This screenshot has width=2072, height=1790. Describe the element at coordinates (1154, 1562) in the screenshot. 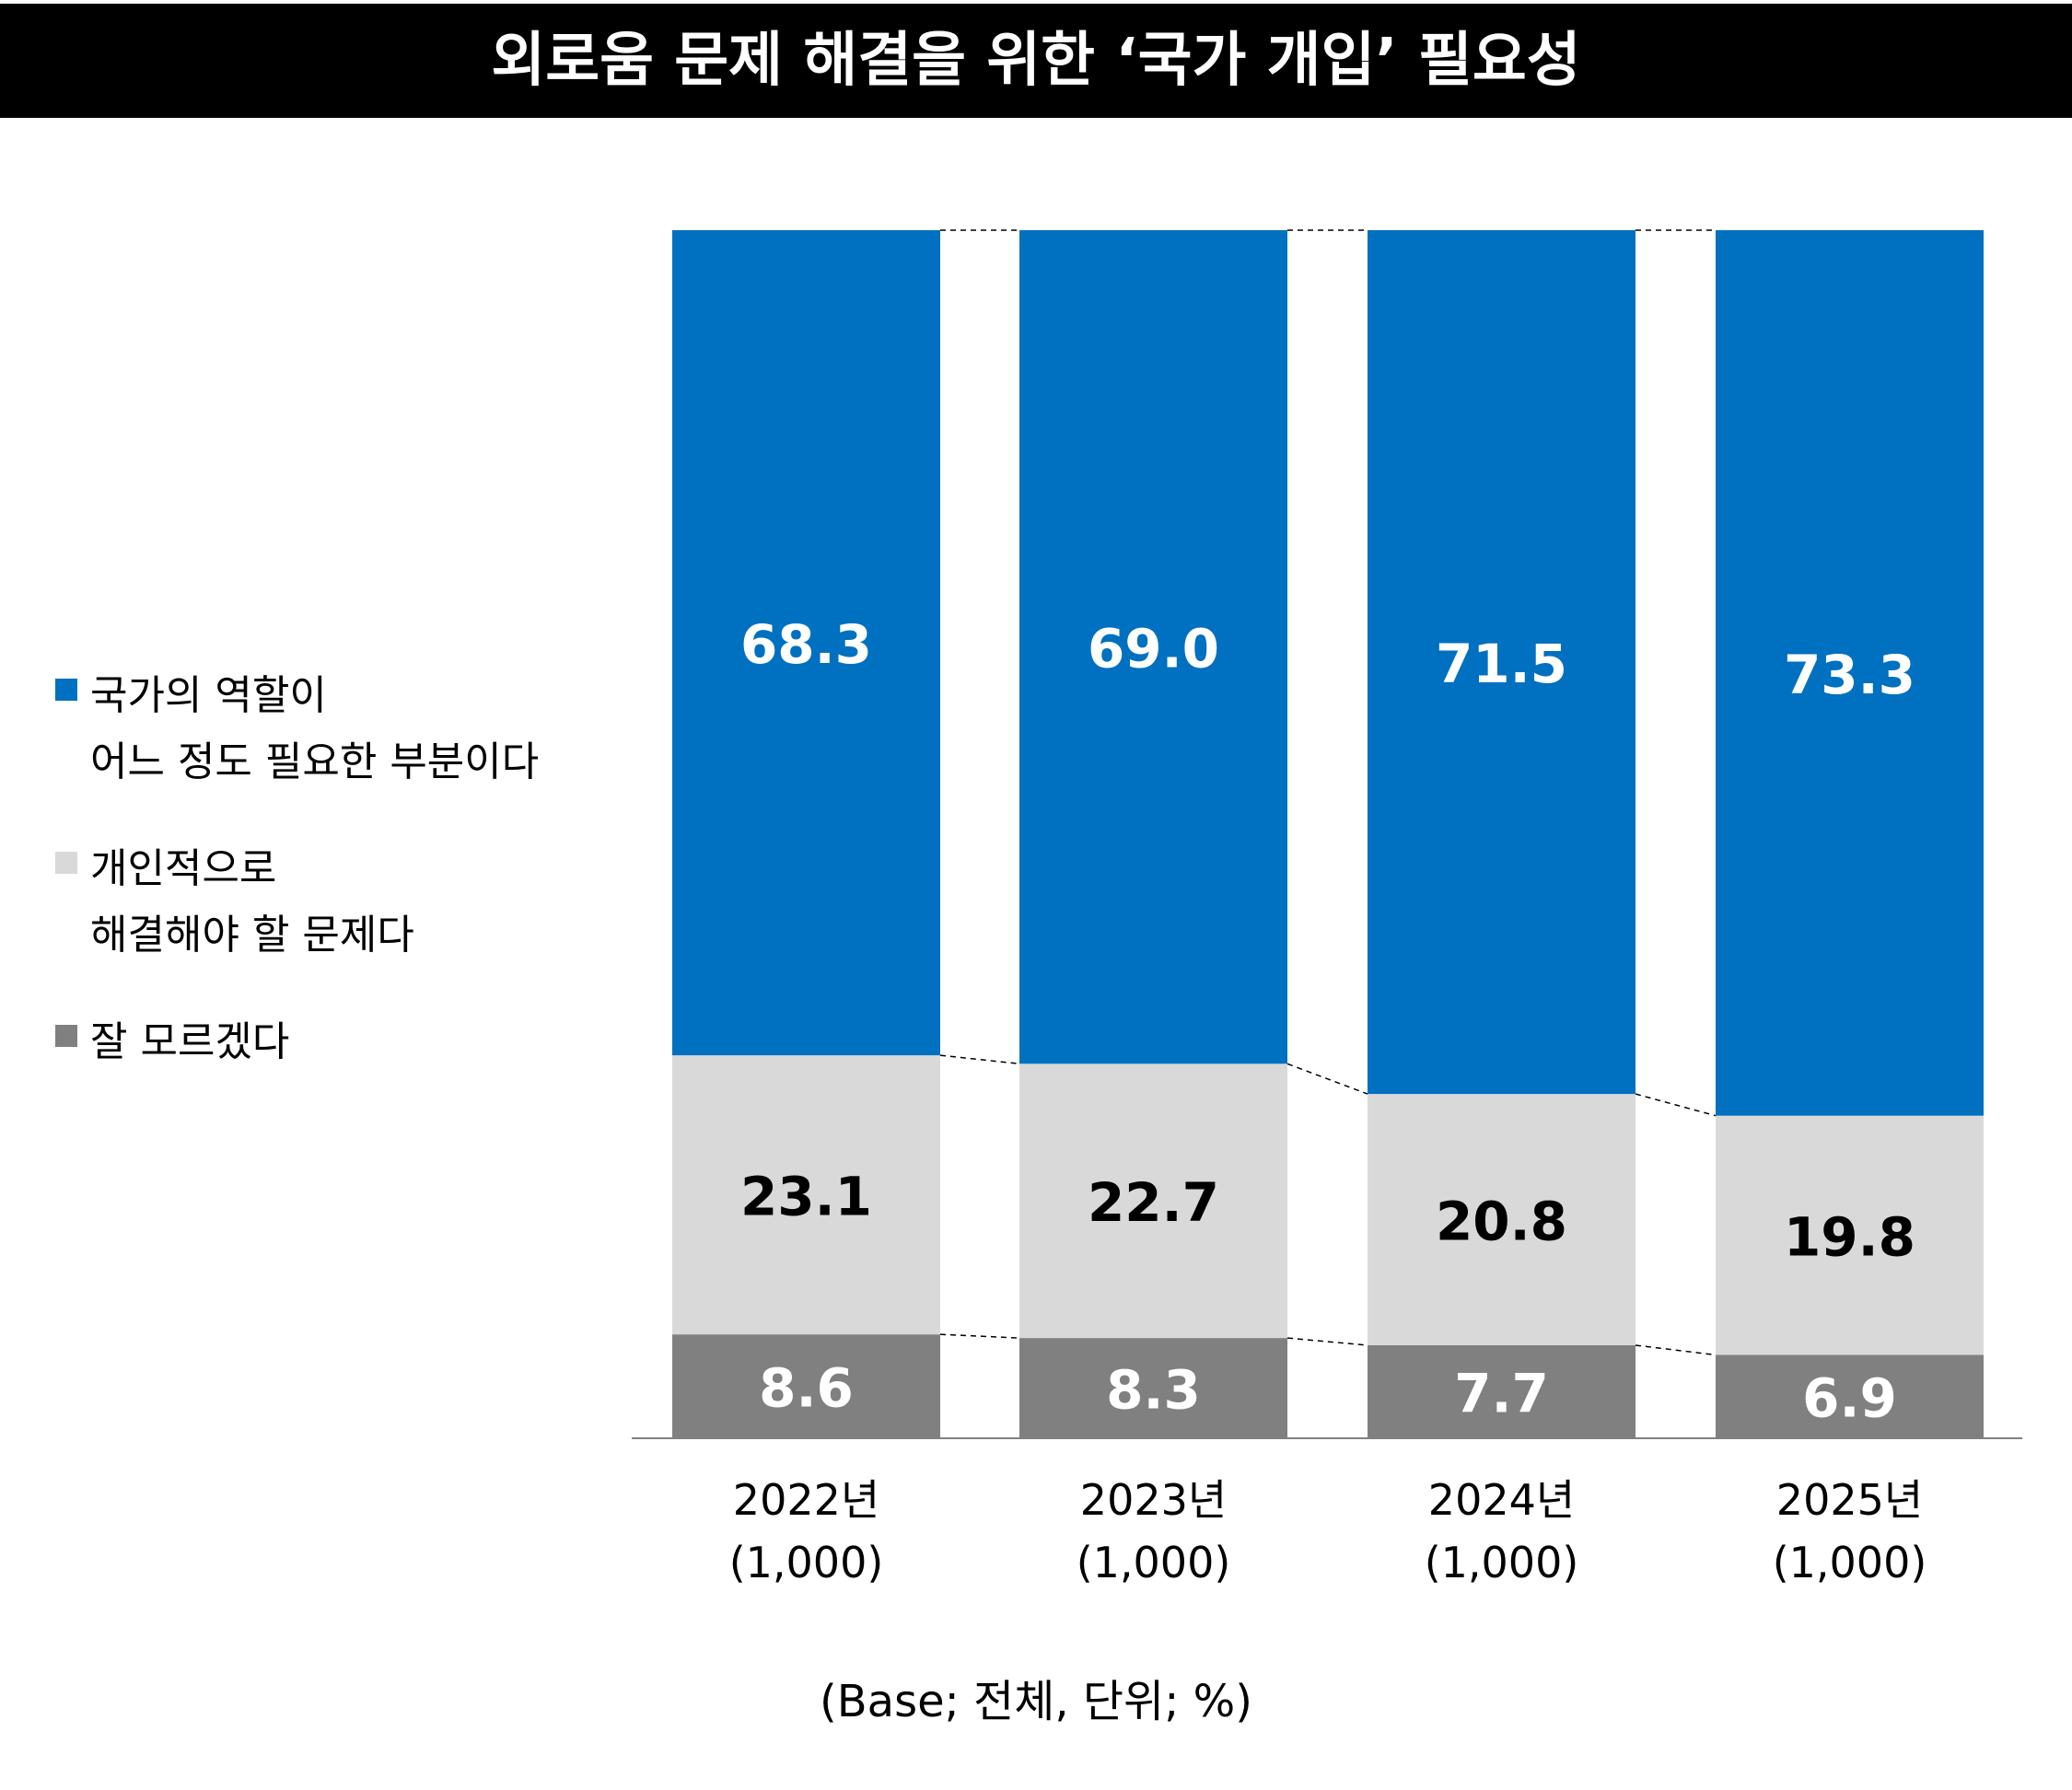

I see `x-tick-base-1: (1,000)` at that location.